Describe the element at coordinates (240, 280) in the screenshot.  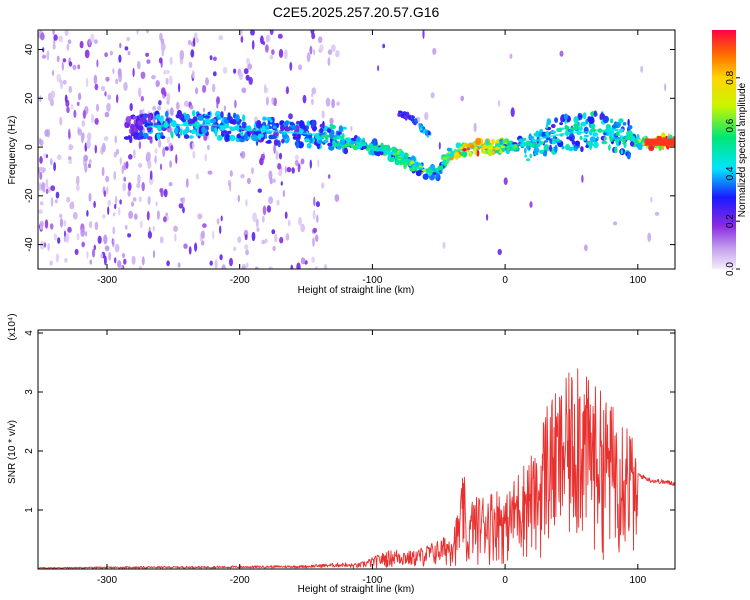
I see `x-tick-label: -200` at that location.